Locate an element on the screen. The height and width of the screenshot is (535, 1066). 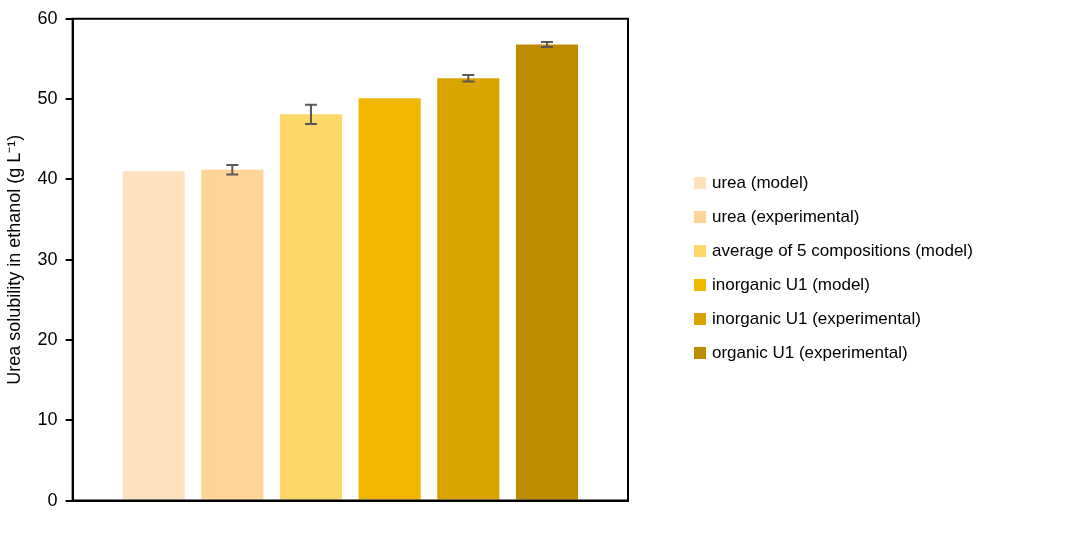
legend-label: inorganic U1 (model) is located at coordinates (791, 284).